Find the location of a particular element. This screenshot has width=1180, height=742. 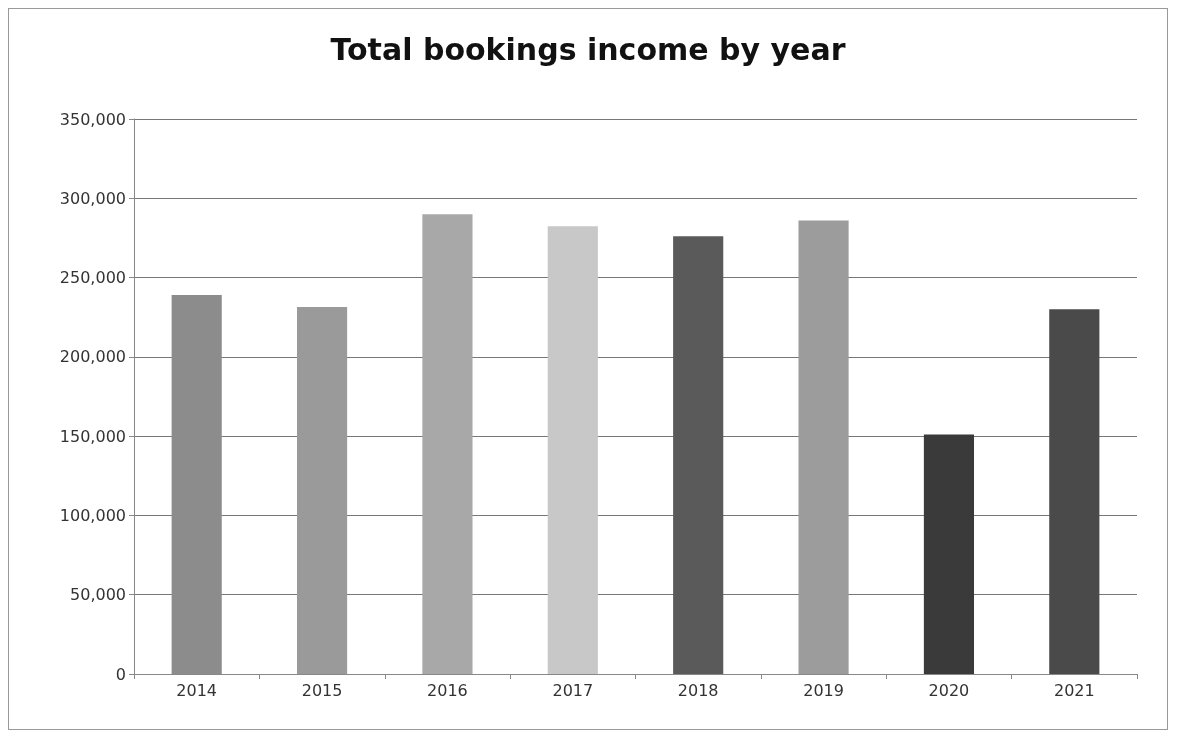

x-tick-label: 2020 is located at coordinates (949, 690).